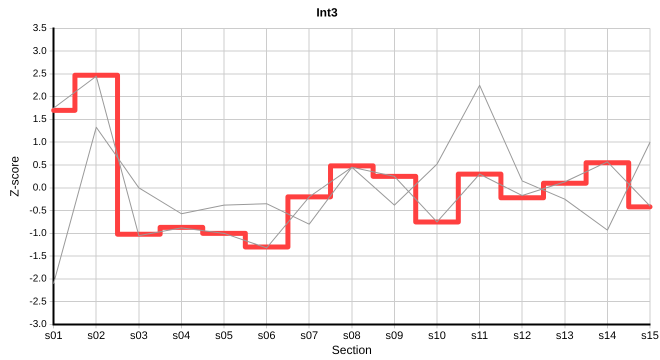 The image size is (660, 360). Describe the element at coordinates (40, 28) in the screenshot. I see `y-tick-label: 3.5` at that location.